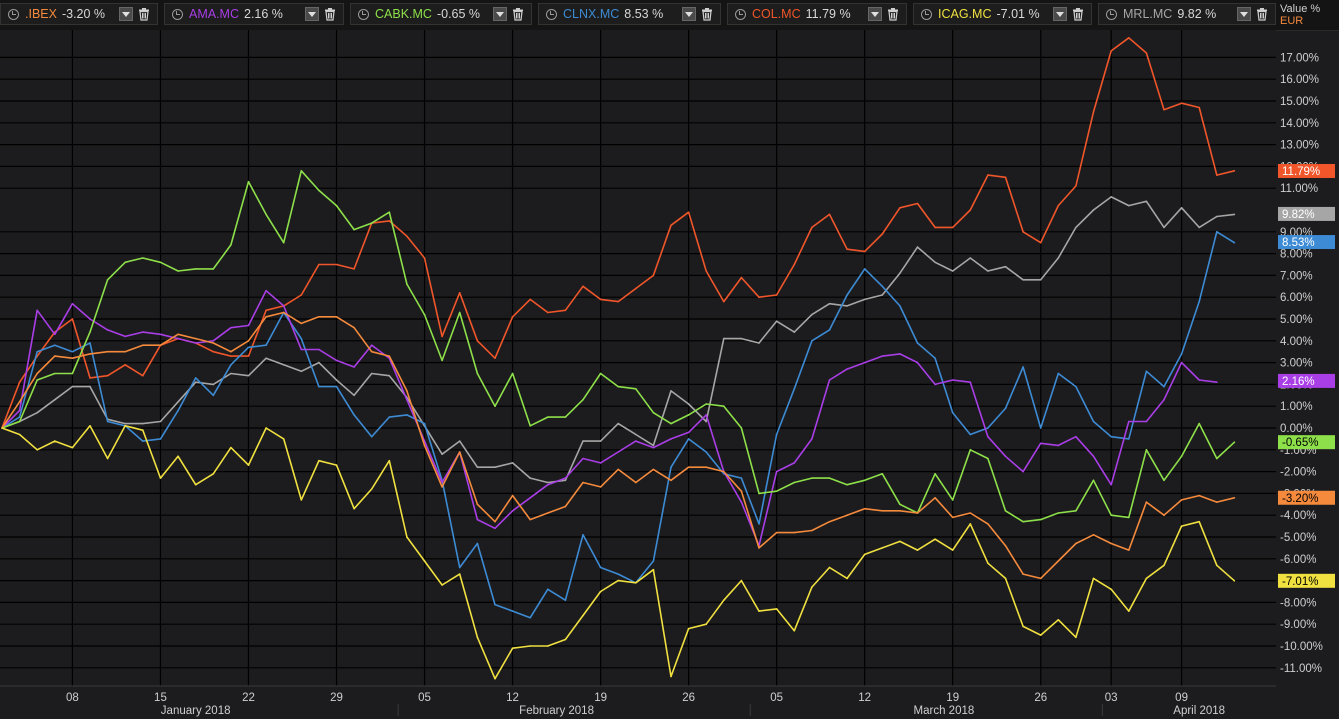  What do you see at coordinates (965, 14) in the screenshot?
I see `instrument-symbol: ICAG.MC` at bounding box center [965, 14].